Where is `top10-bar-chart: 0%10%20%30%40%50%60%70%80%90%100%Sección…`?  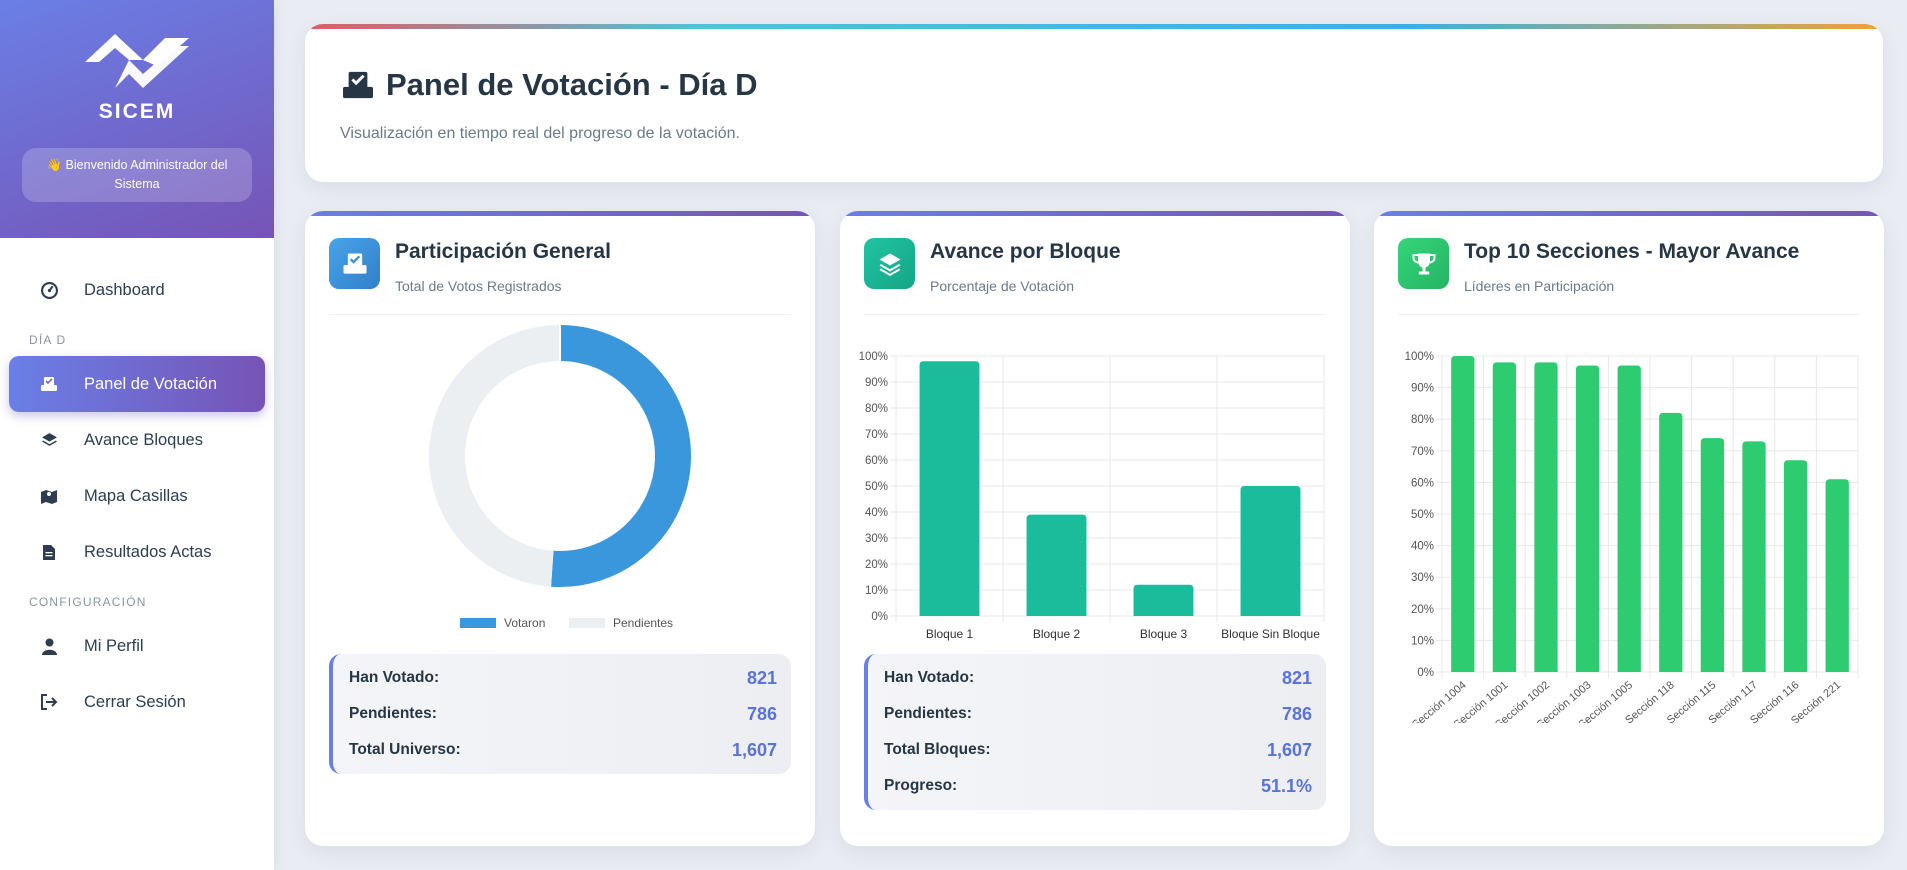
top10-bar-chart: 0%10%20%30%40%50%60%70%80%90%100%Sección… is located at coordinates (1632, 537).